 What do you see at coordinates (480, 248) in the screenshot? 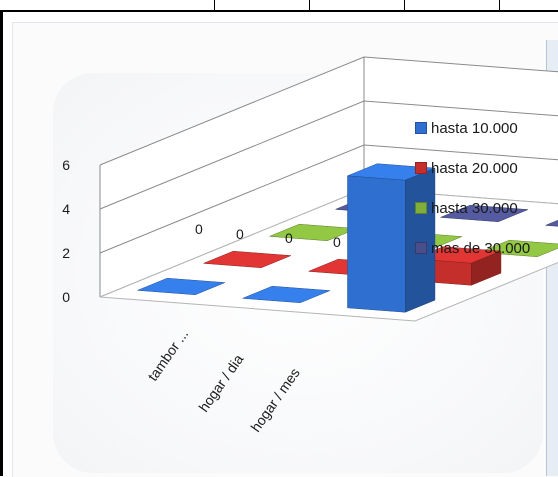
I see `legend-label: mas de 30.000` at bounding box center [480, 248].